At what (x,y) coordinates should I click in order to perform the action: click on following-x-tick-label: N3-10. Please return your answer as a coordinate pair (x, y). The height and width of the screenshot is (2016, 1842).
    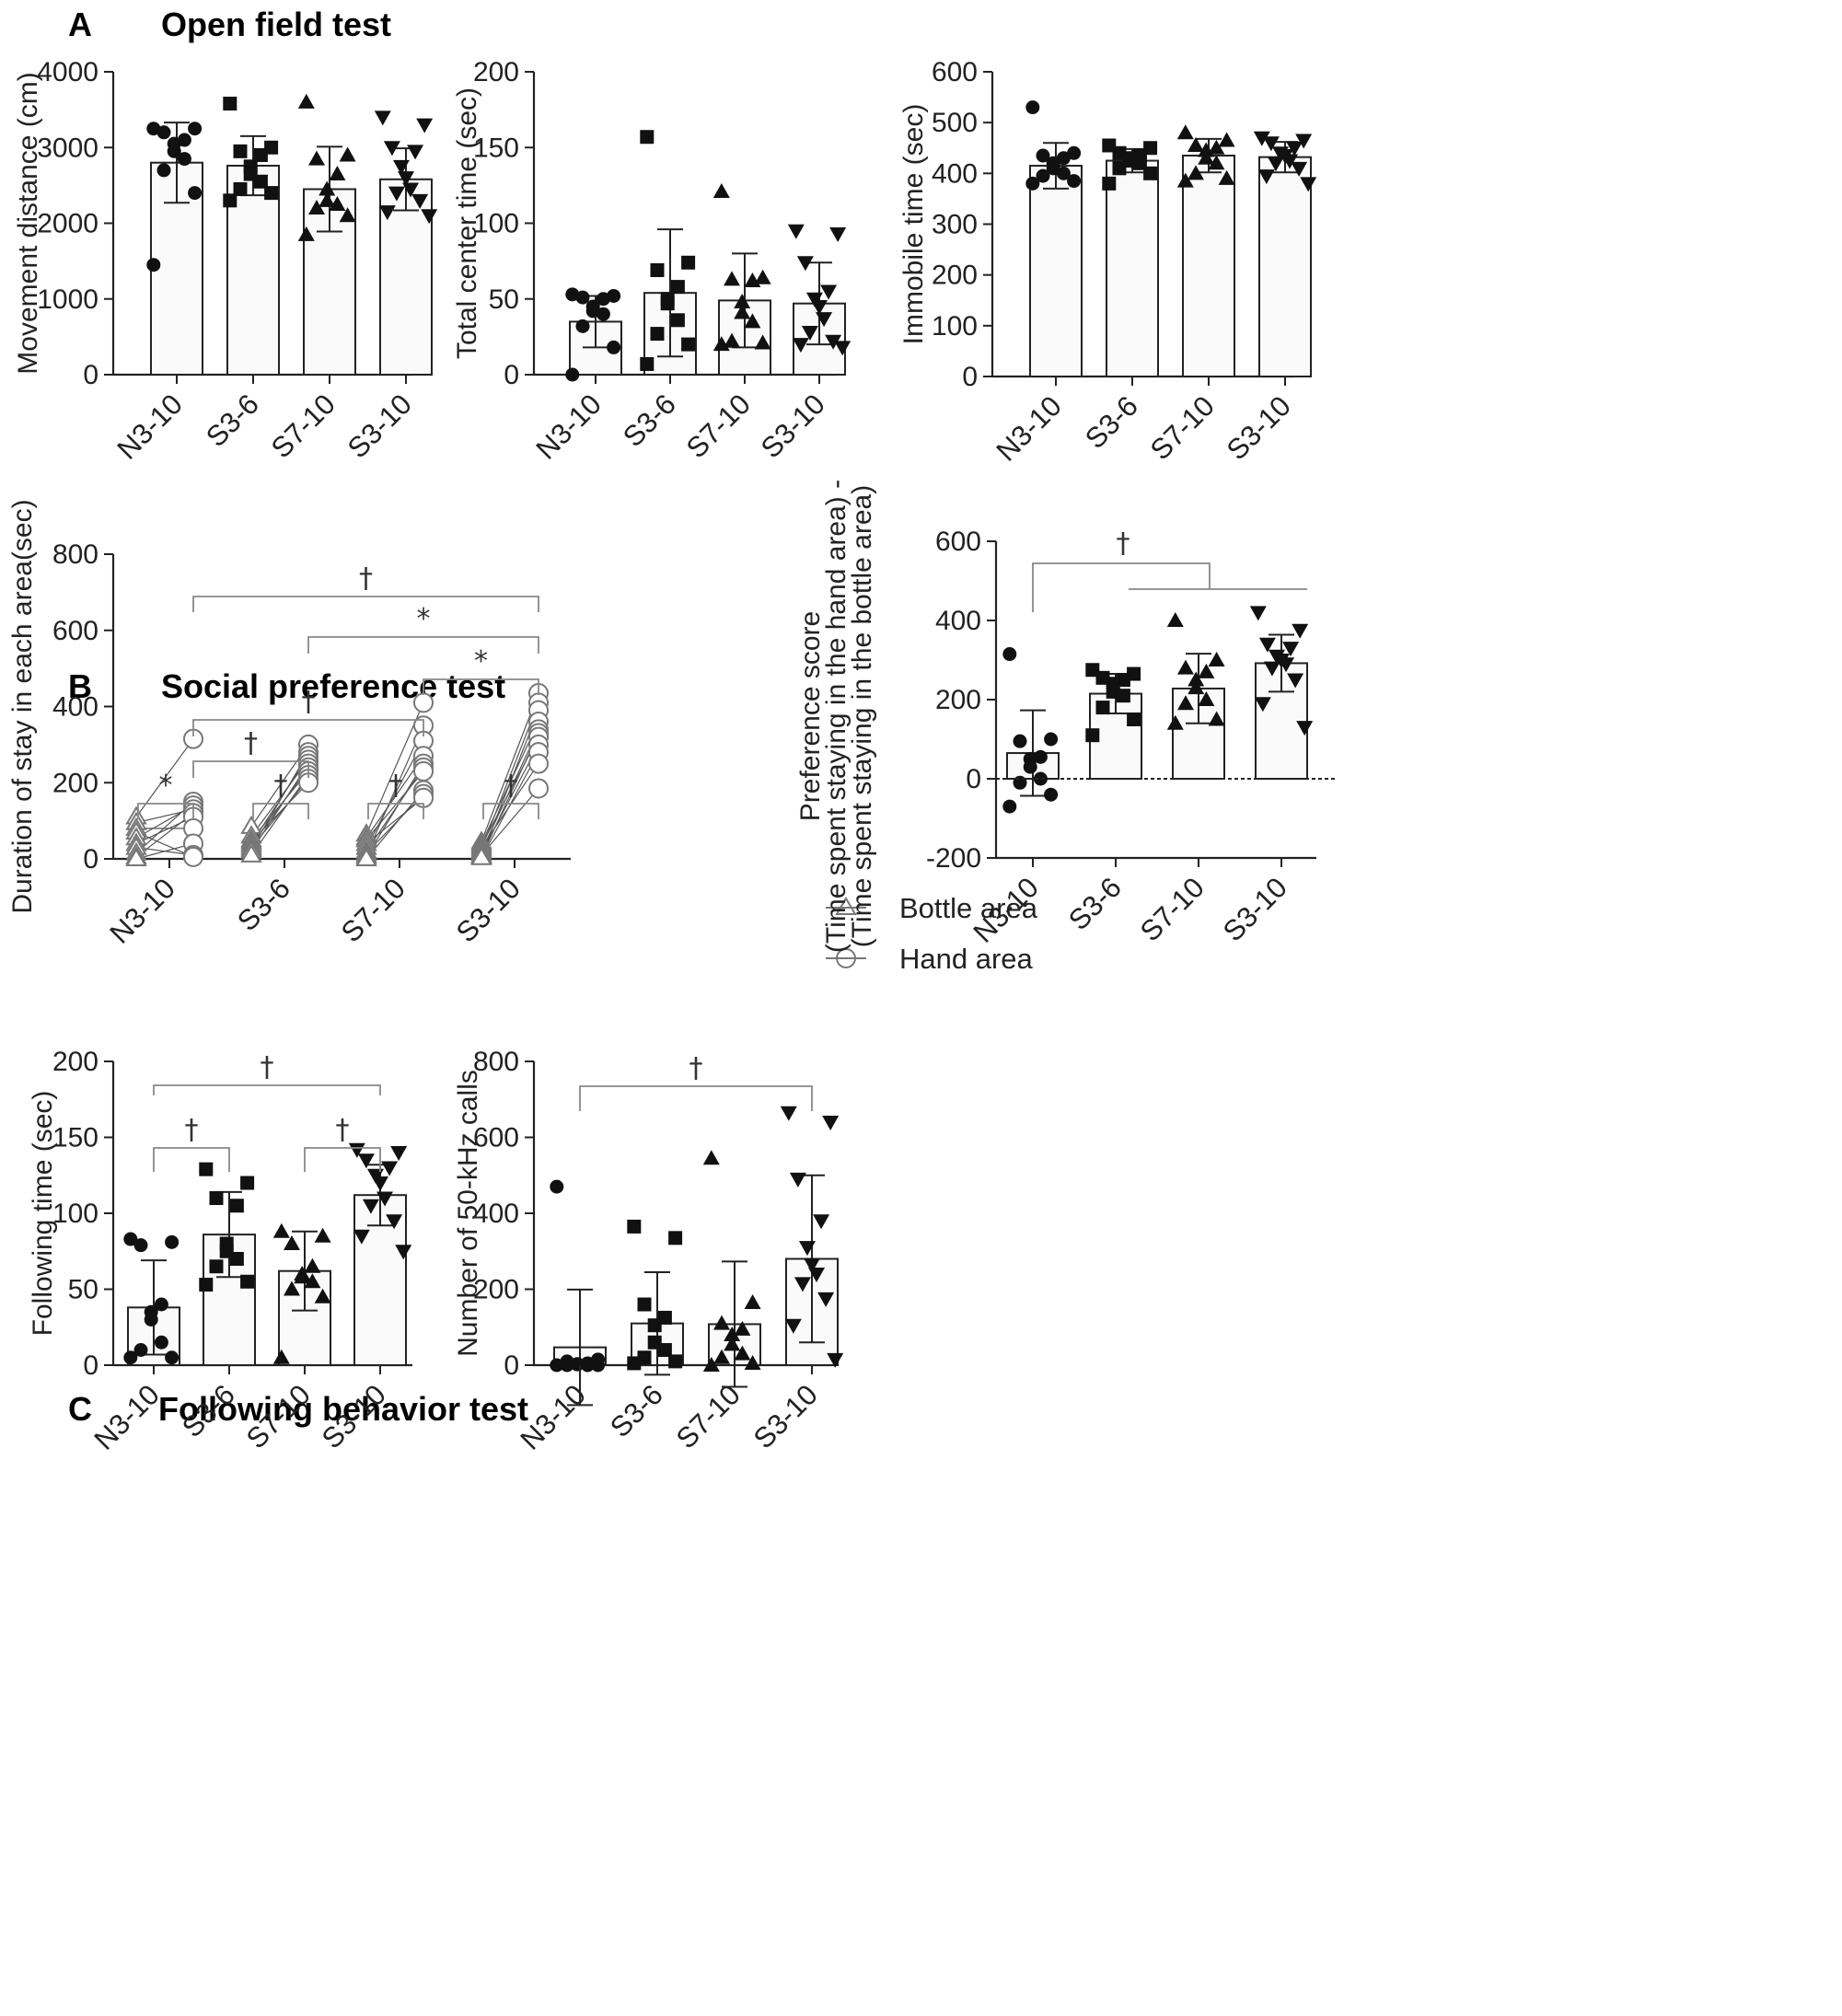
    Looking at the image, I should click on (126, 1416).